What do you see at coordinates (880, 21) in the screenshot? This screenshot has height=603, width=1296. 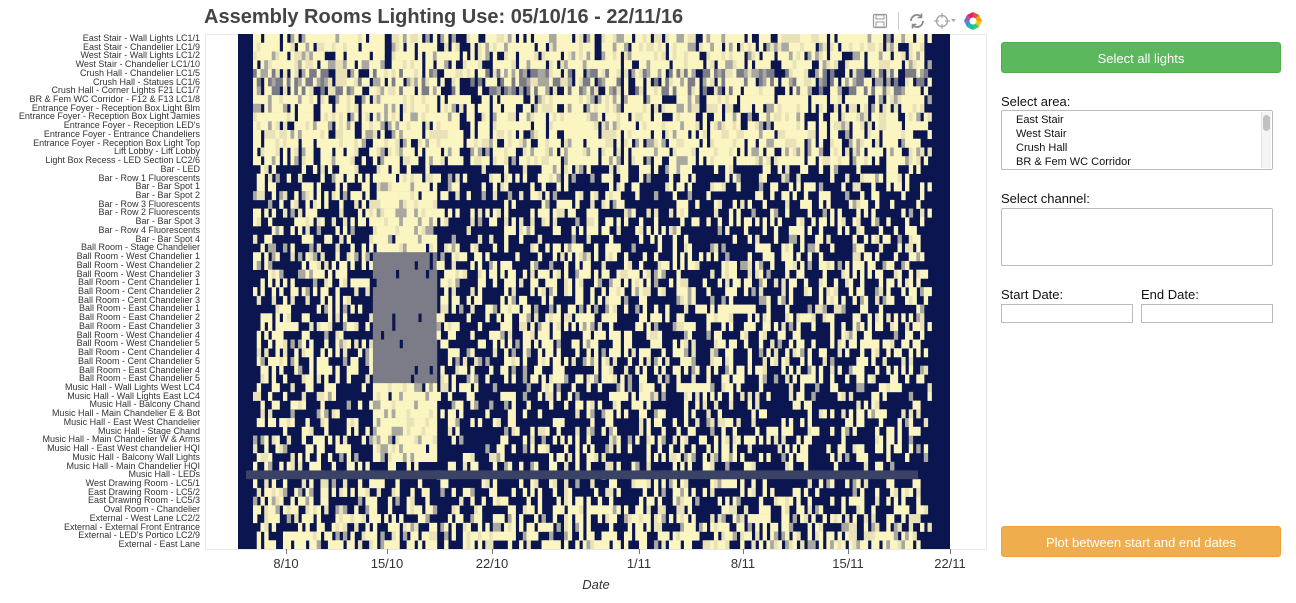 I see `save-tool` at bounding box center [880, 21].